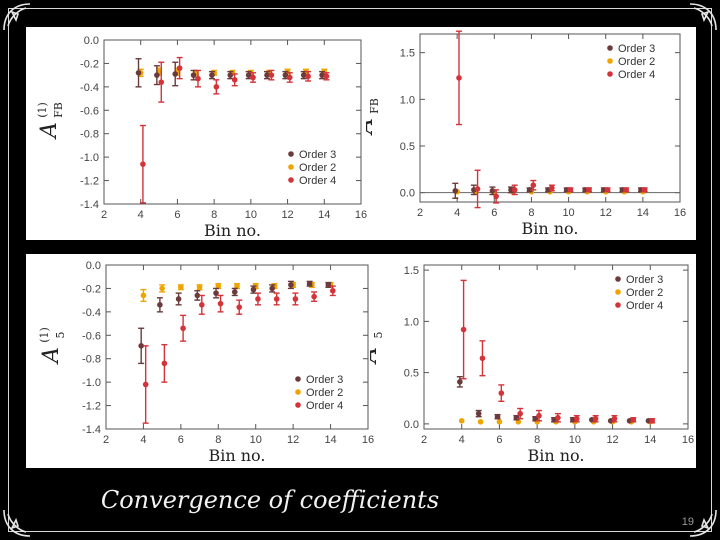  What do you see at coordinates (91, 407) in the screenshot?
I see `y-tick-label: -1.2` at bounding box center [91, 407].